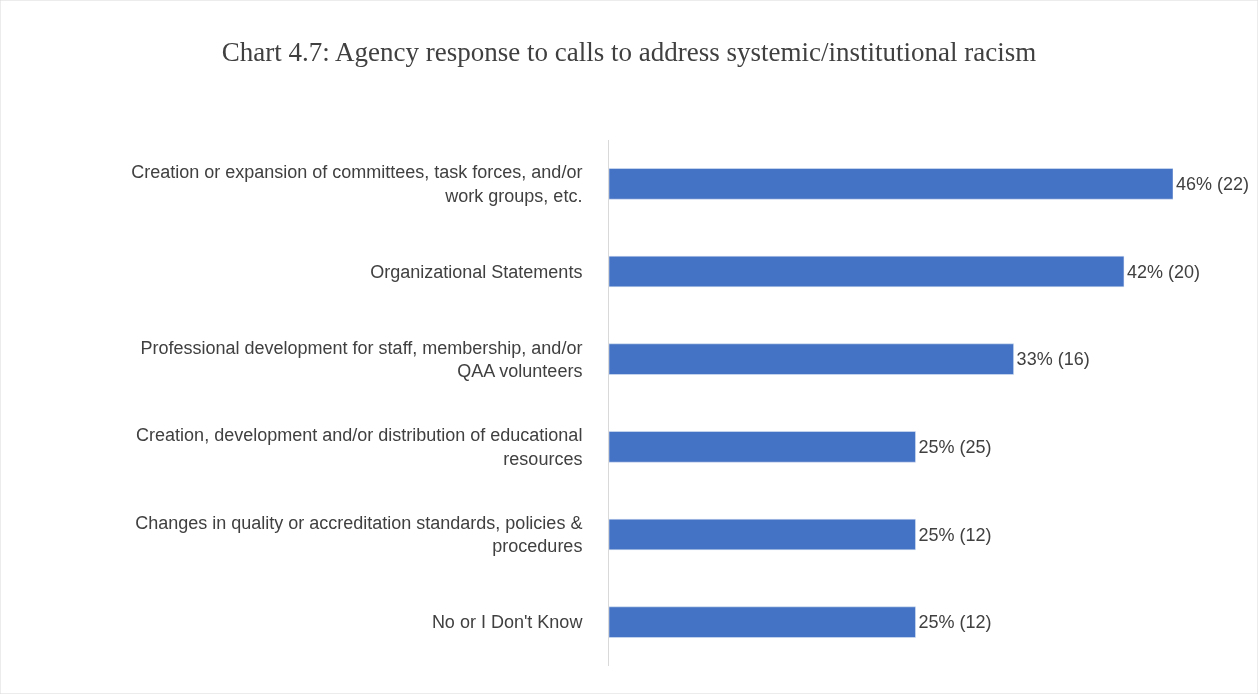  Describe the element at coordinates (357, 184) in the screenshot. I see `y-tick-label: Creation or expansion of committees, task forces, and/or work groups, etc.` at that location.